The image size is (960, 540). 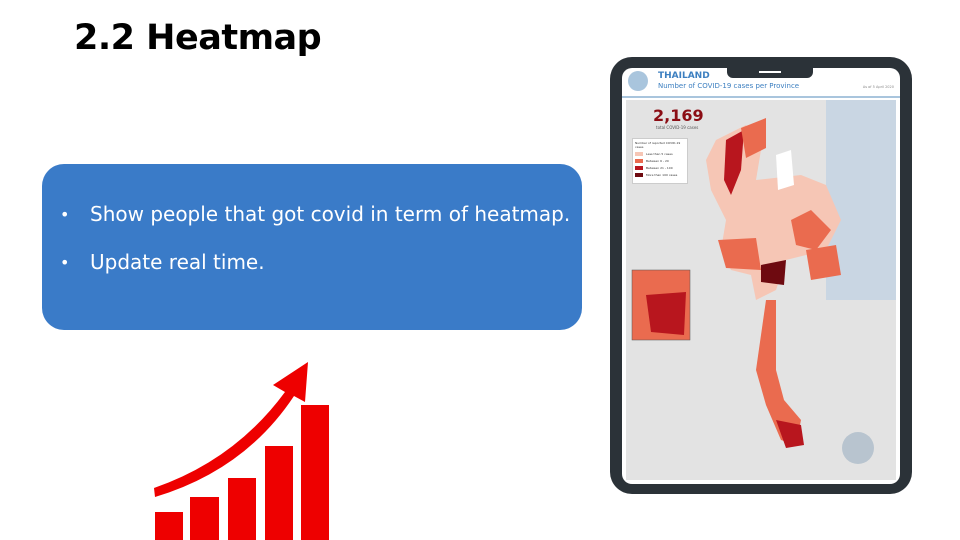 What do you see at coordinates (658, 145) in the screenshot?
I see `legend-title: Number of reported COVID-19 cases` at bounding box center [658, 145].